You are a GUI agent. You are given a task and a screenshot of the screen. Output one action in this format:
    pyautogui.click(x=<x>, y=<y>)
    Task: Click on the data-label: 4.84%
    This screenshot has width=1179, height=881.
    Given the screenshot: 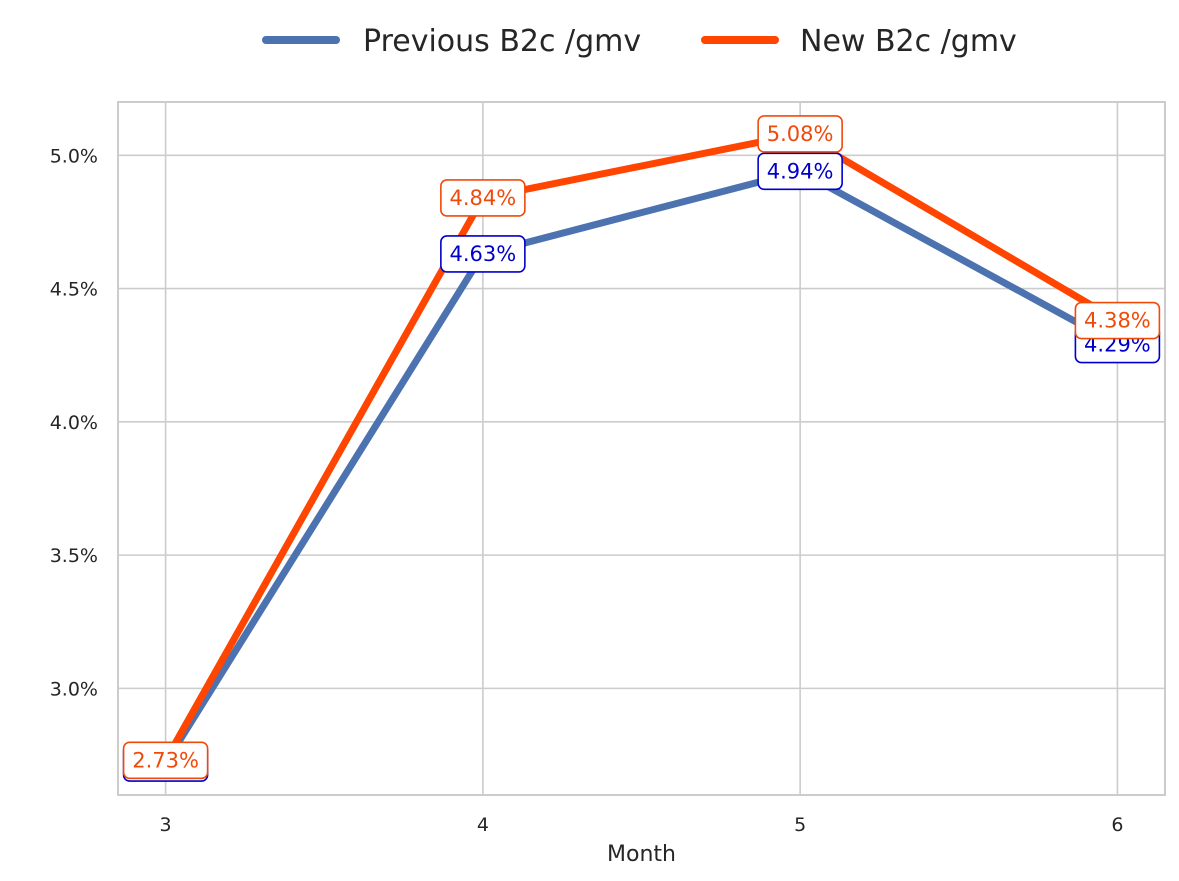 What is the action you would take?
    pyautogui.click(x=483, y=198)
    